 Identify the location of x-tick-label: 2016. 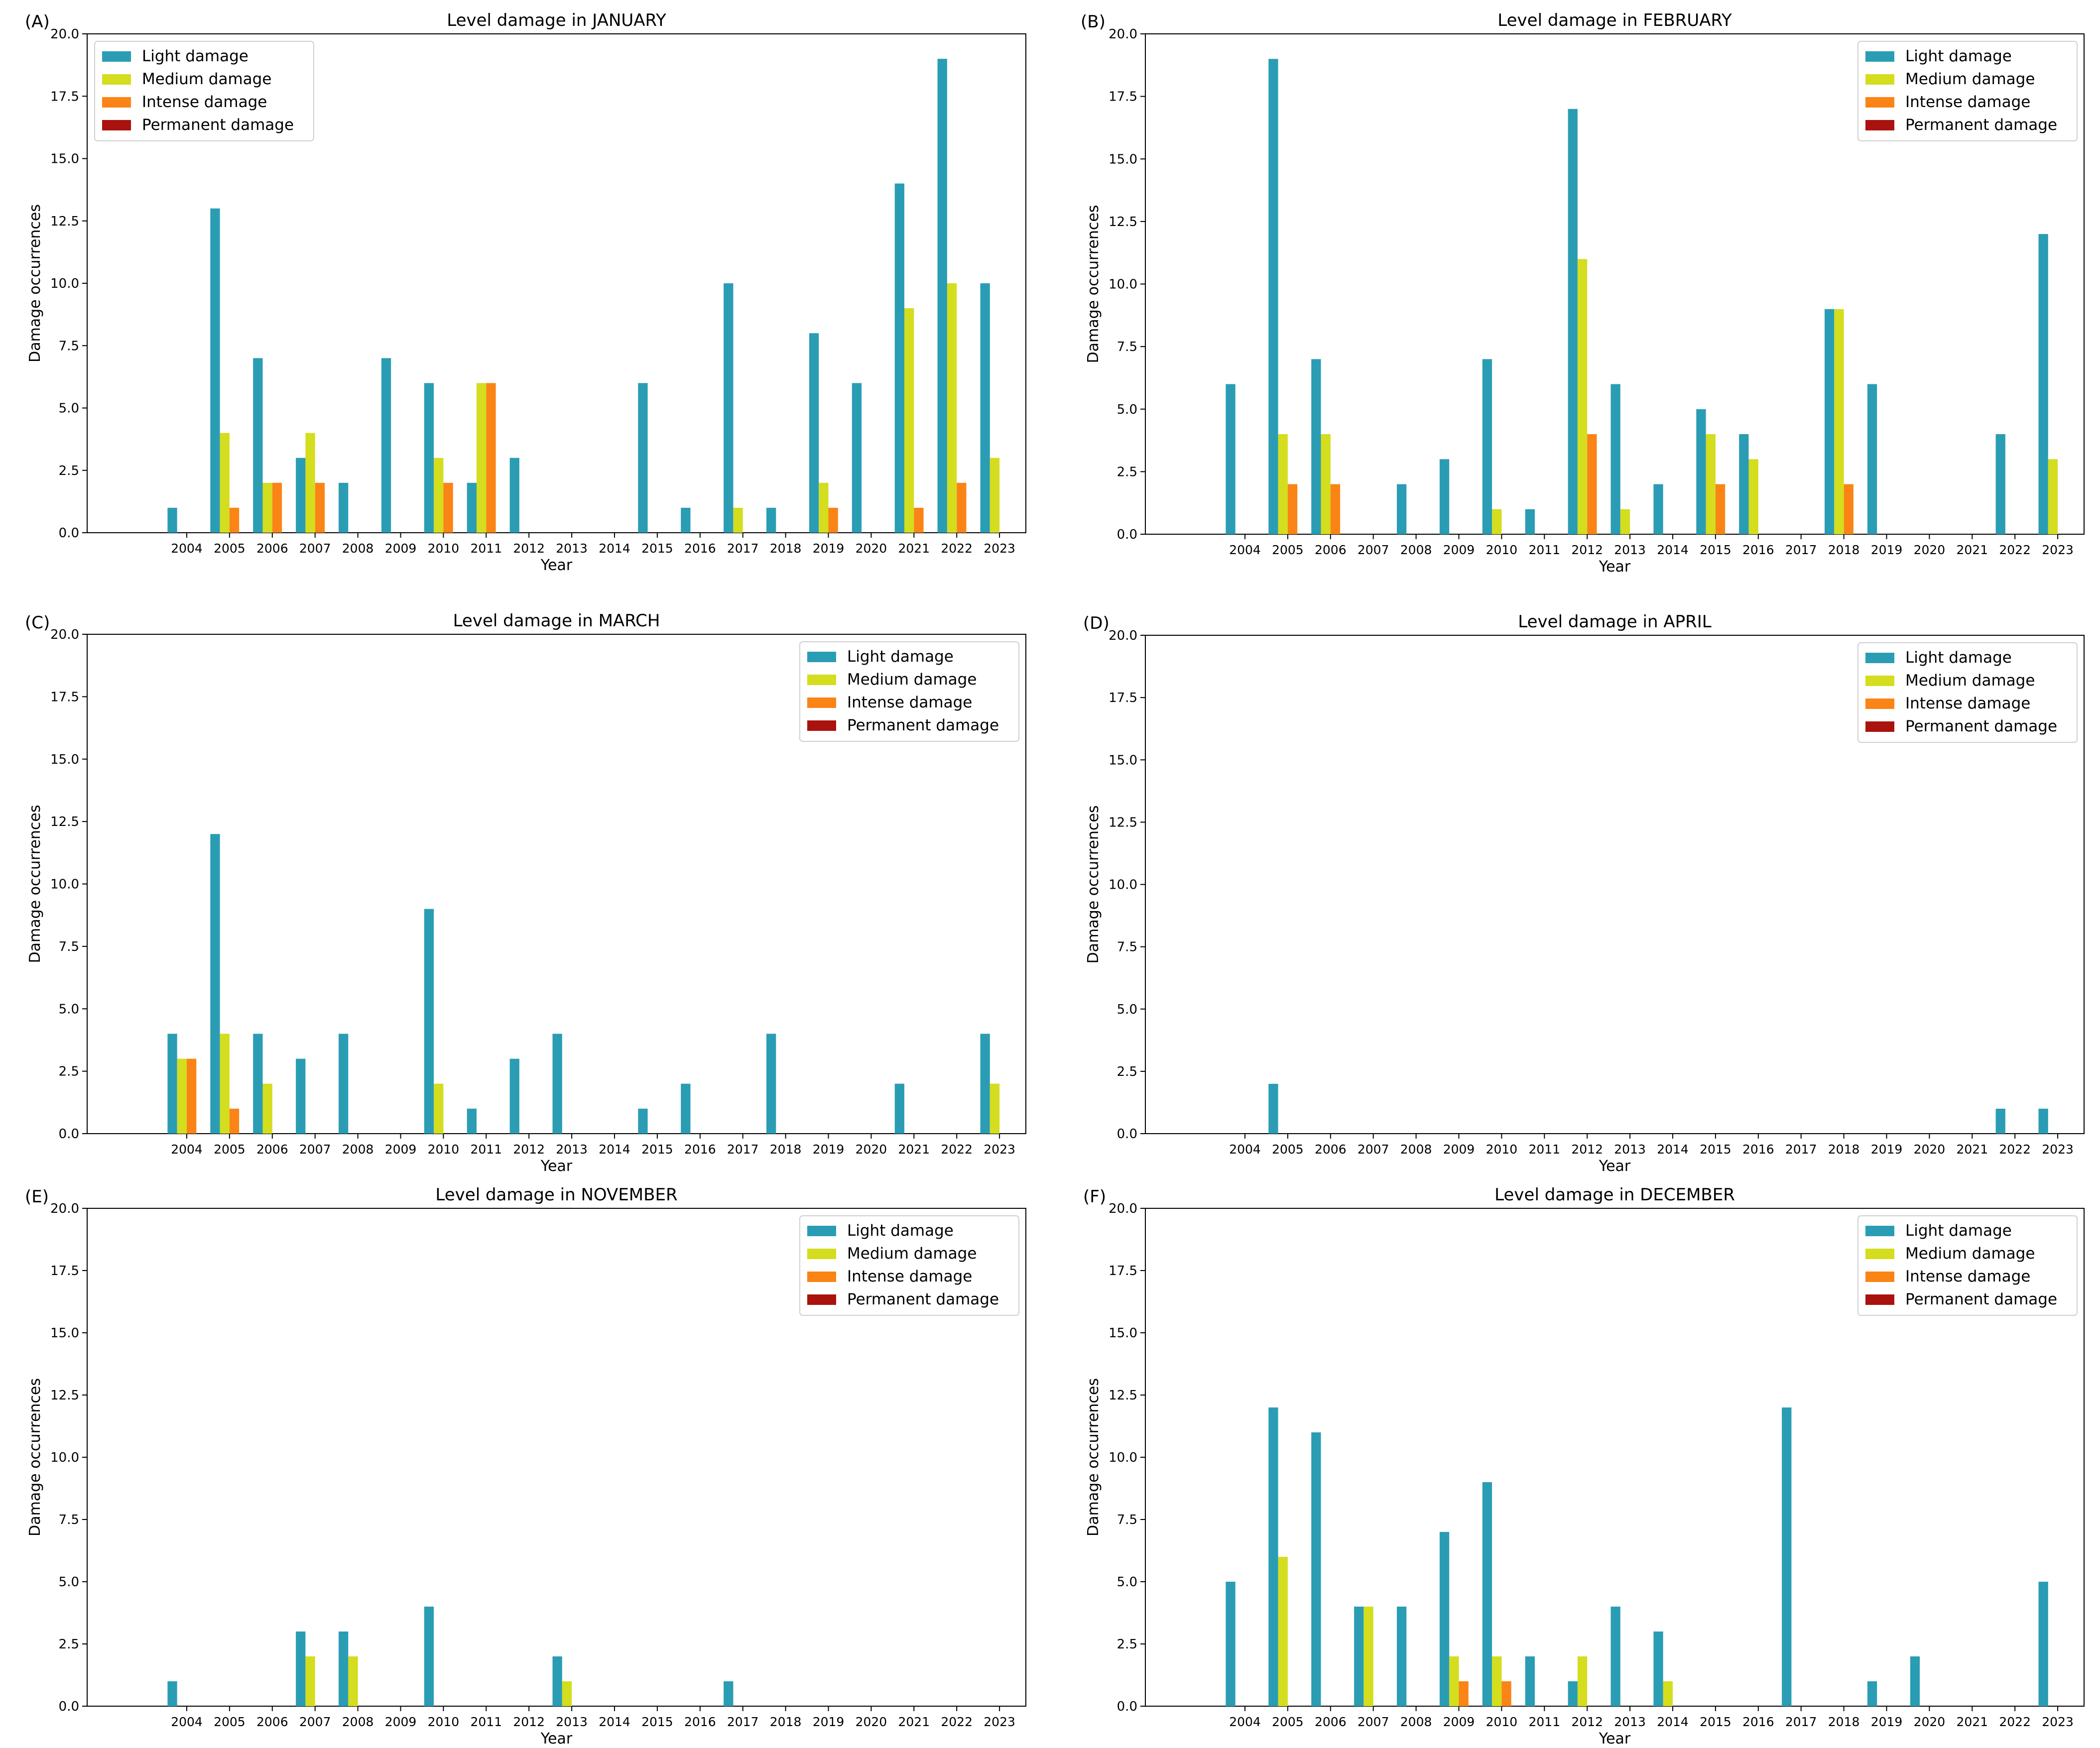
(700, 1150).